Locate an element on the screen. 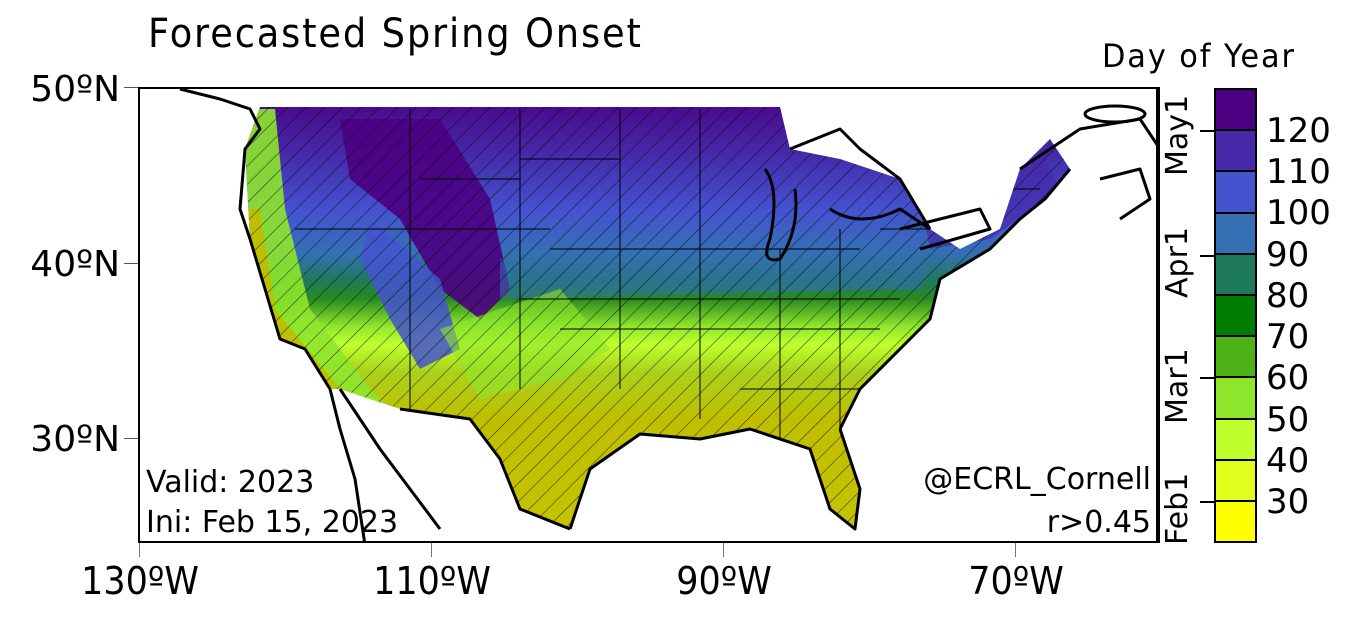  threshold-label: r>0.45 is located at coordinates (1098, 522).